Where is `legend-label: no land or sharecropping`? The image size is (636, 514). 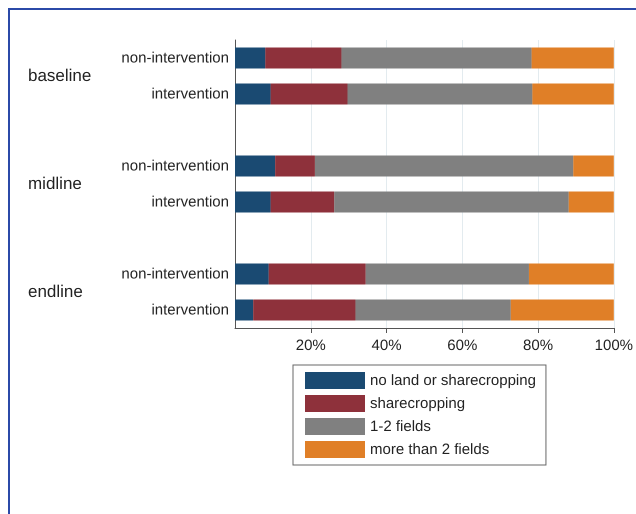 legend-label: no land or sharecropping is located at coordinates (453, 380).